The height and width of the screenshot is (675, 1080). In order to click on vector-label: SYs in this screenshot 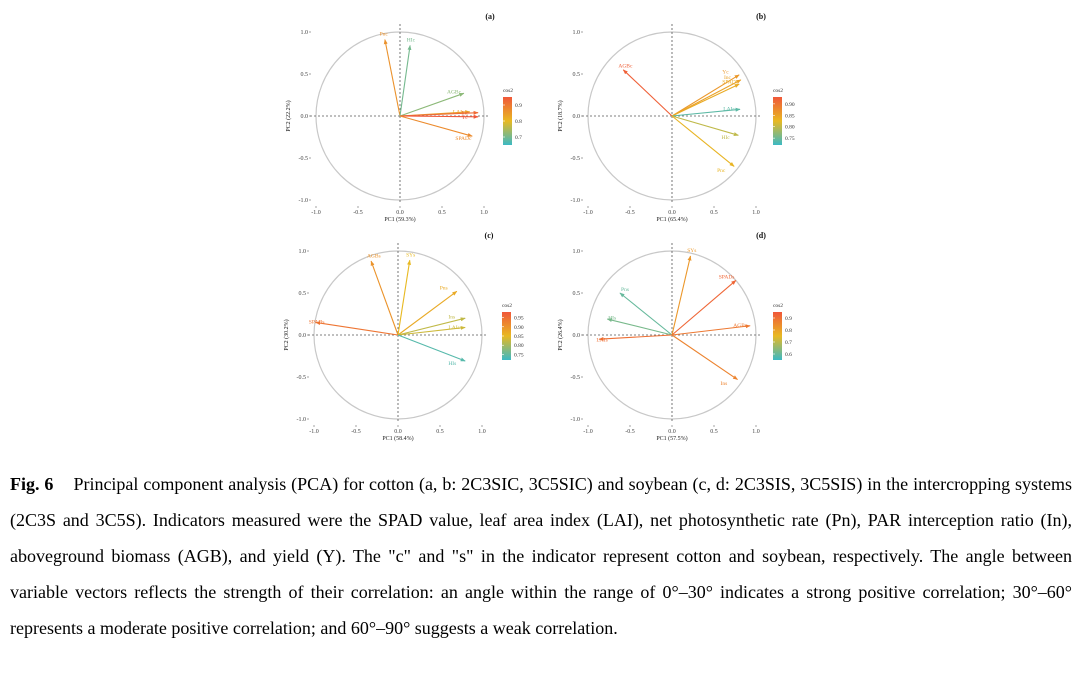, I will do `click(410, 255)`.